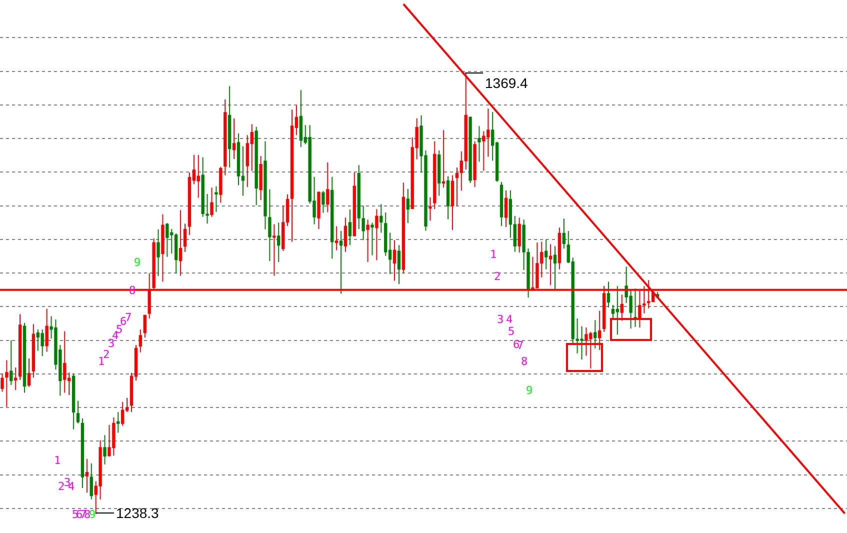 This screenshot has height=533, width=847. I want to click on annotation: 3, so click(500, 319).